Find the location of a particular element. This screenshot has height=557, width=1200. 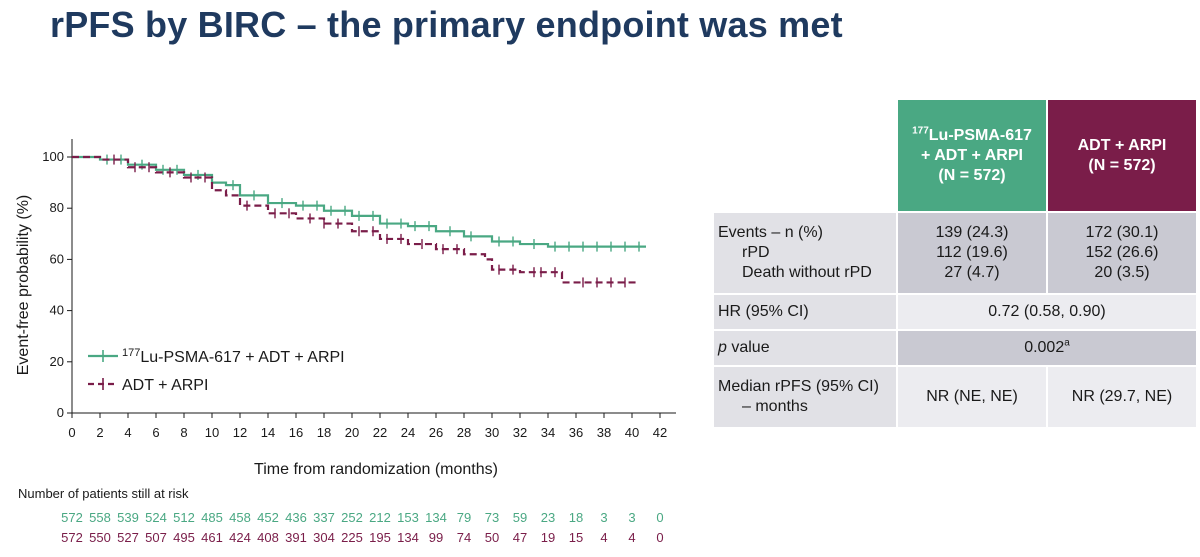

y-tick-label: 20 is located at coordinates (57, 361).